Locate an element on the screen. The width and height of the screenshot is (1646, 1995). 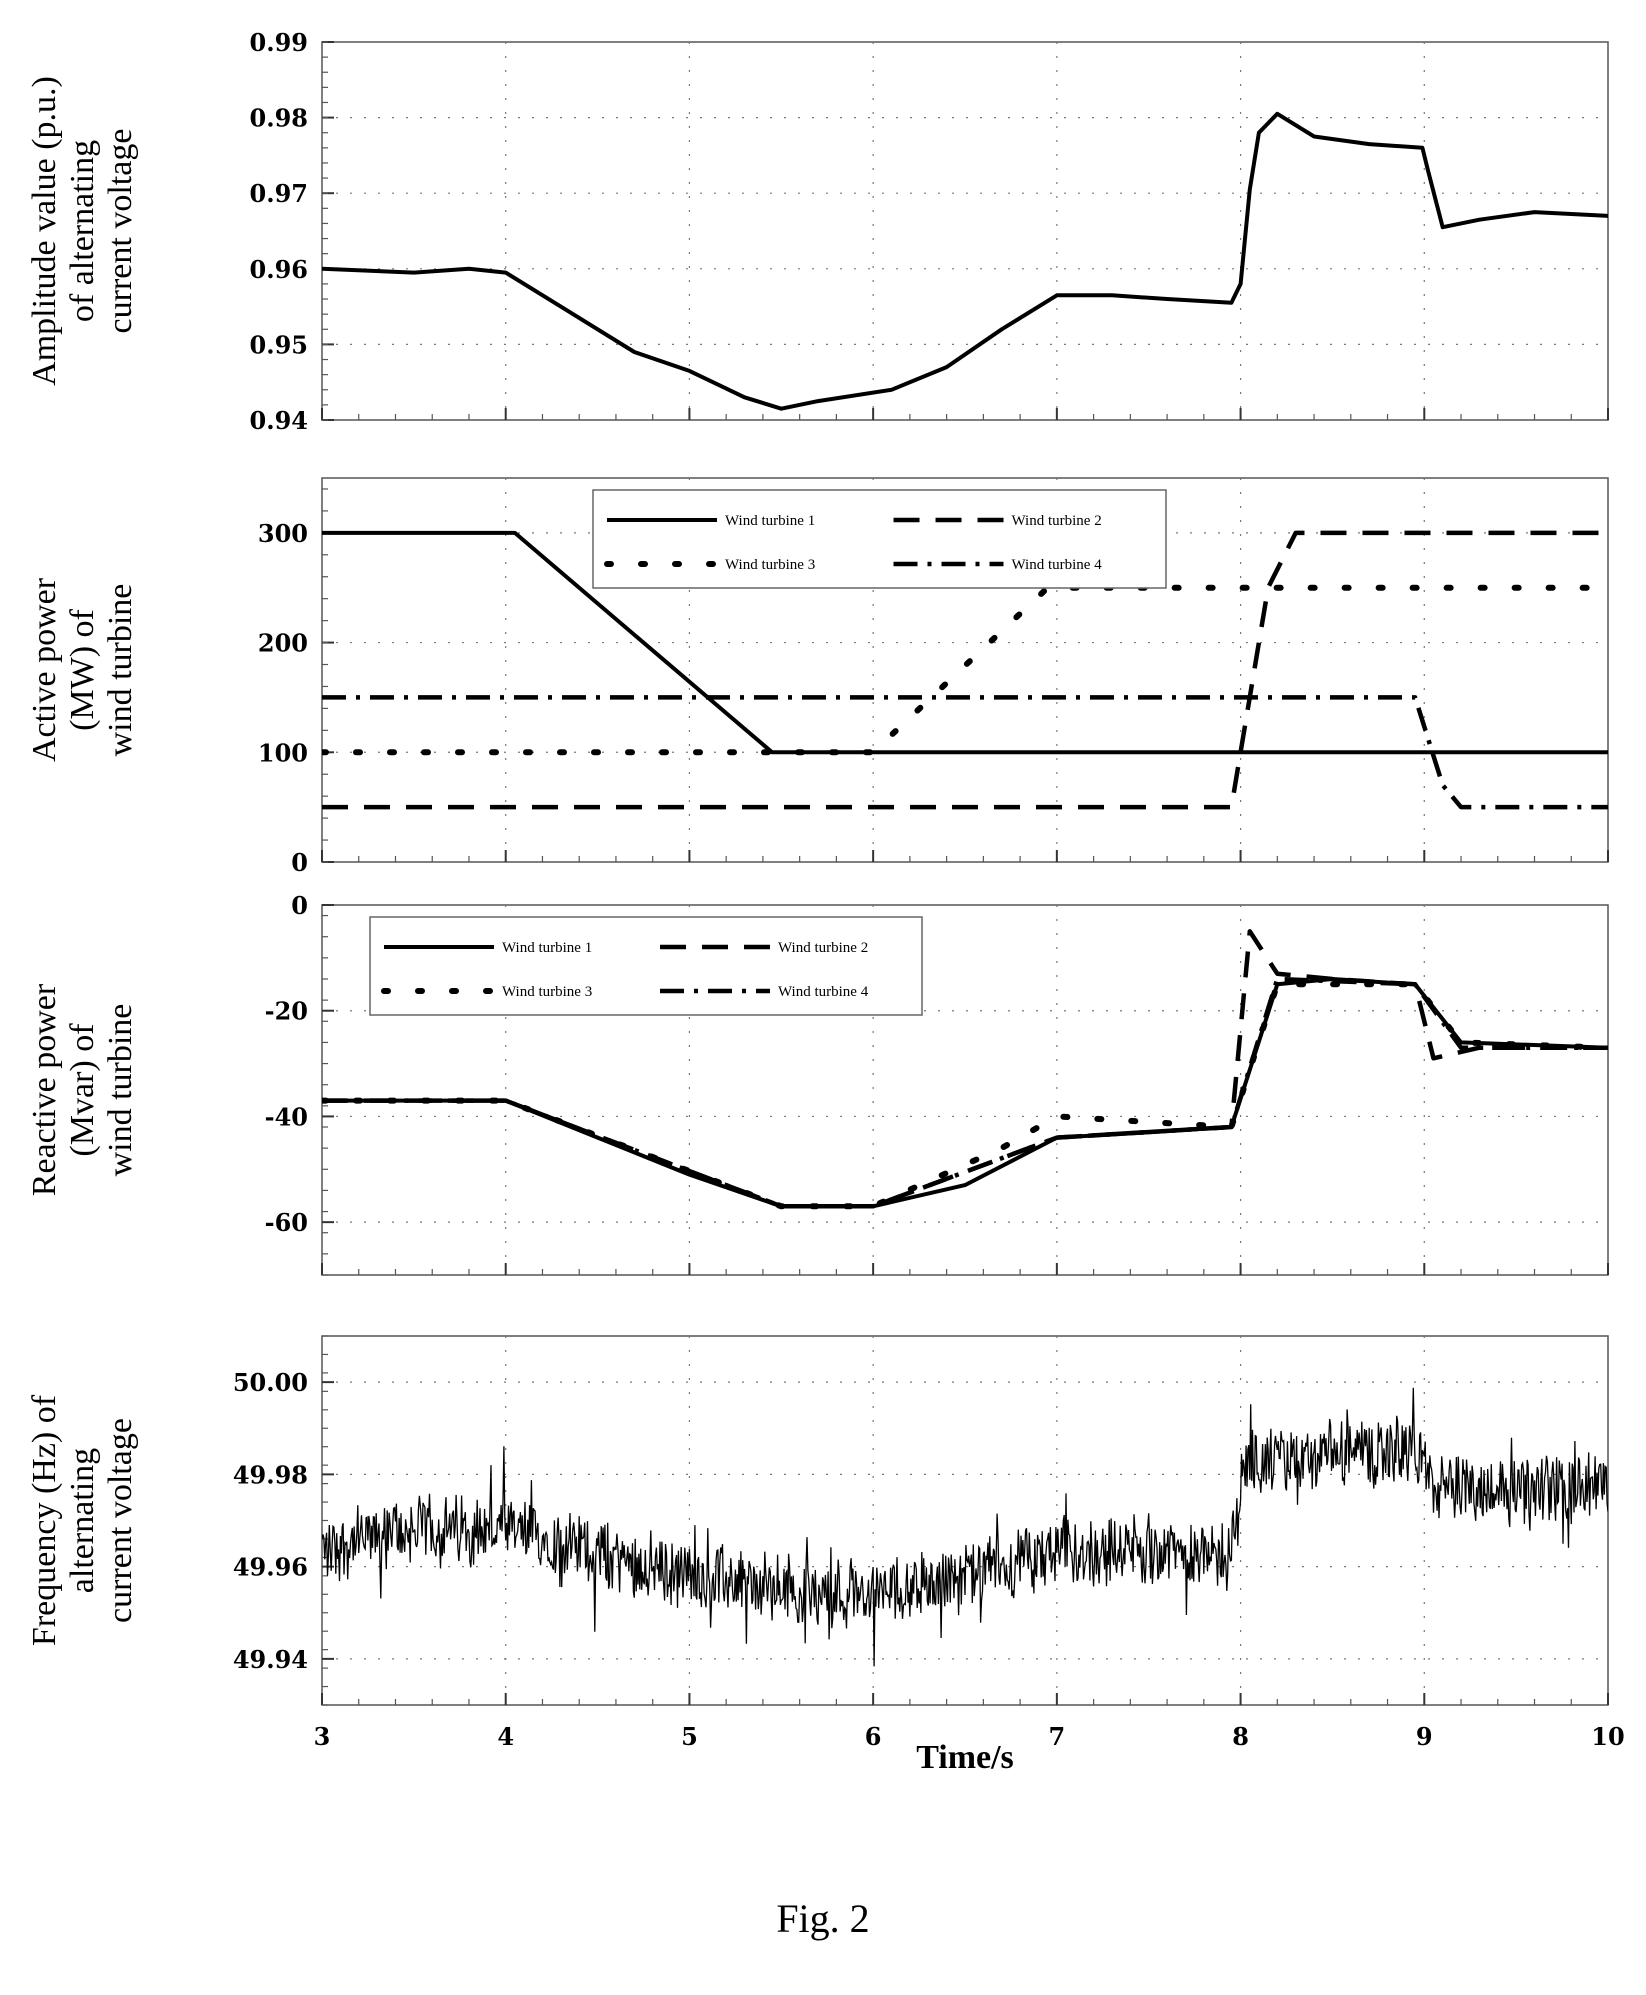
series-line-frequency is located at coordinates (965, 1527).